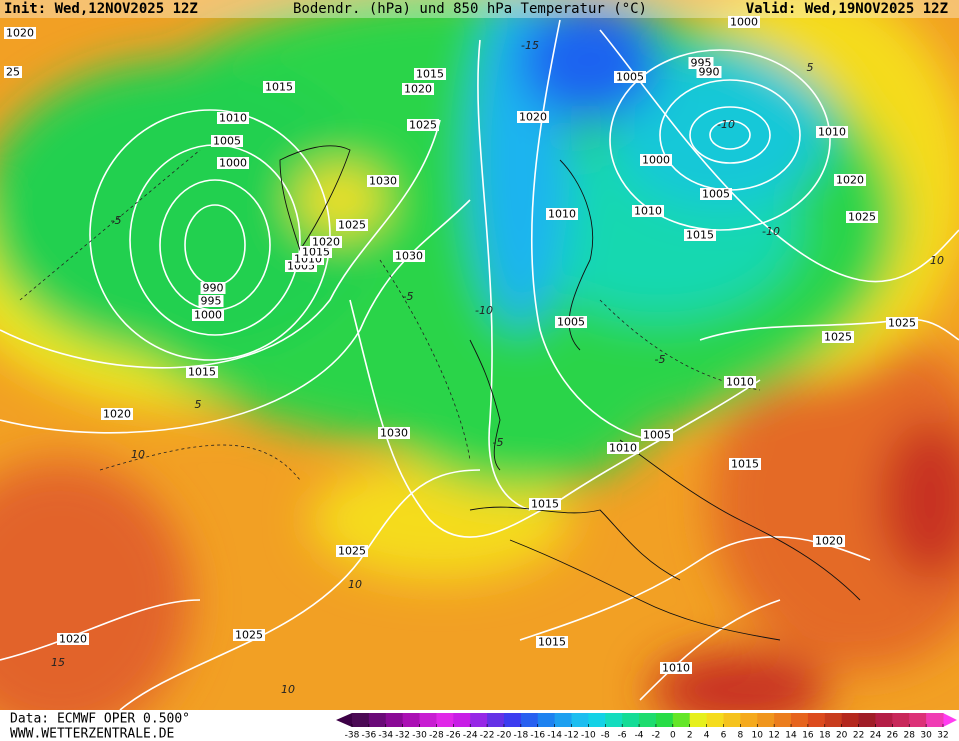 The image size is (959, 741). Describe the element at coordinates (639, 736) in the screenshot. I see `colorbar-label: -4` at that location.